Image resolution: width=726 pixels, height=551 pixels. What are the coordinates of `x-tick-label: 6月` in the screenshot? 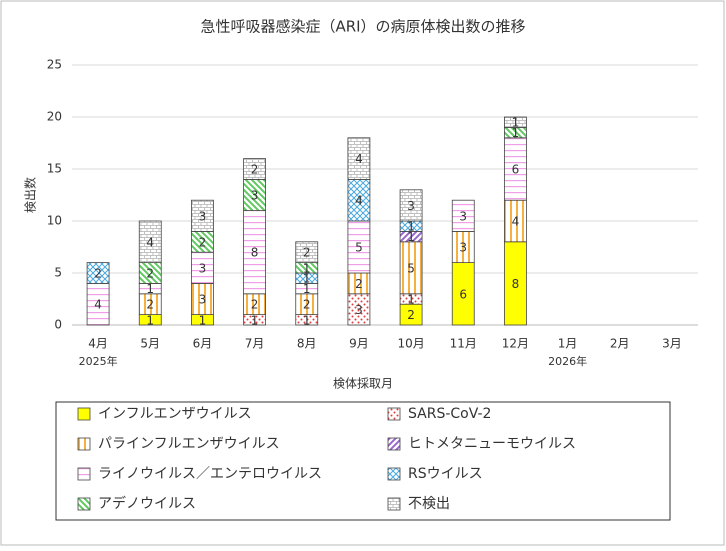 It's located at (203, 344).